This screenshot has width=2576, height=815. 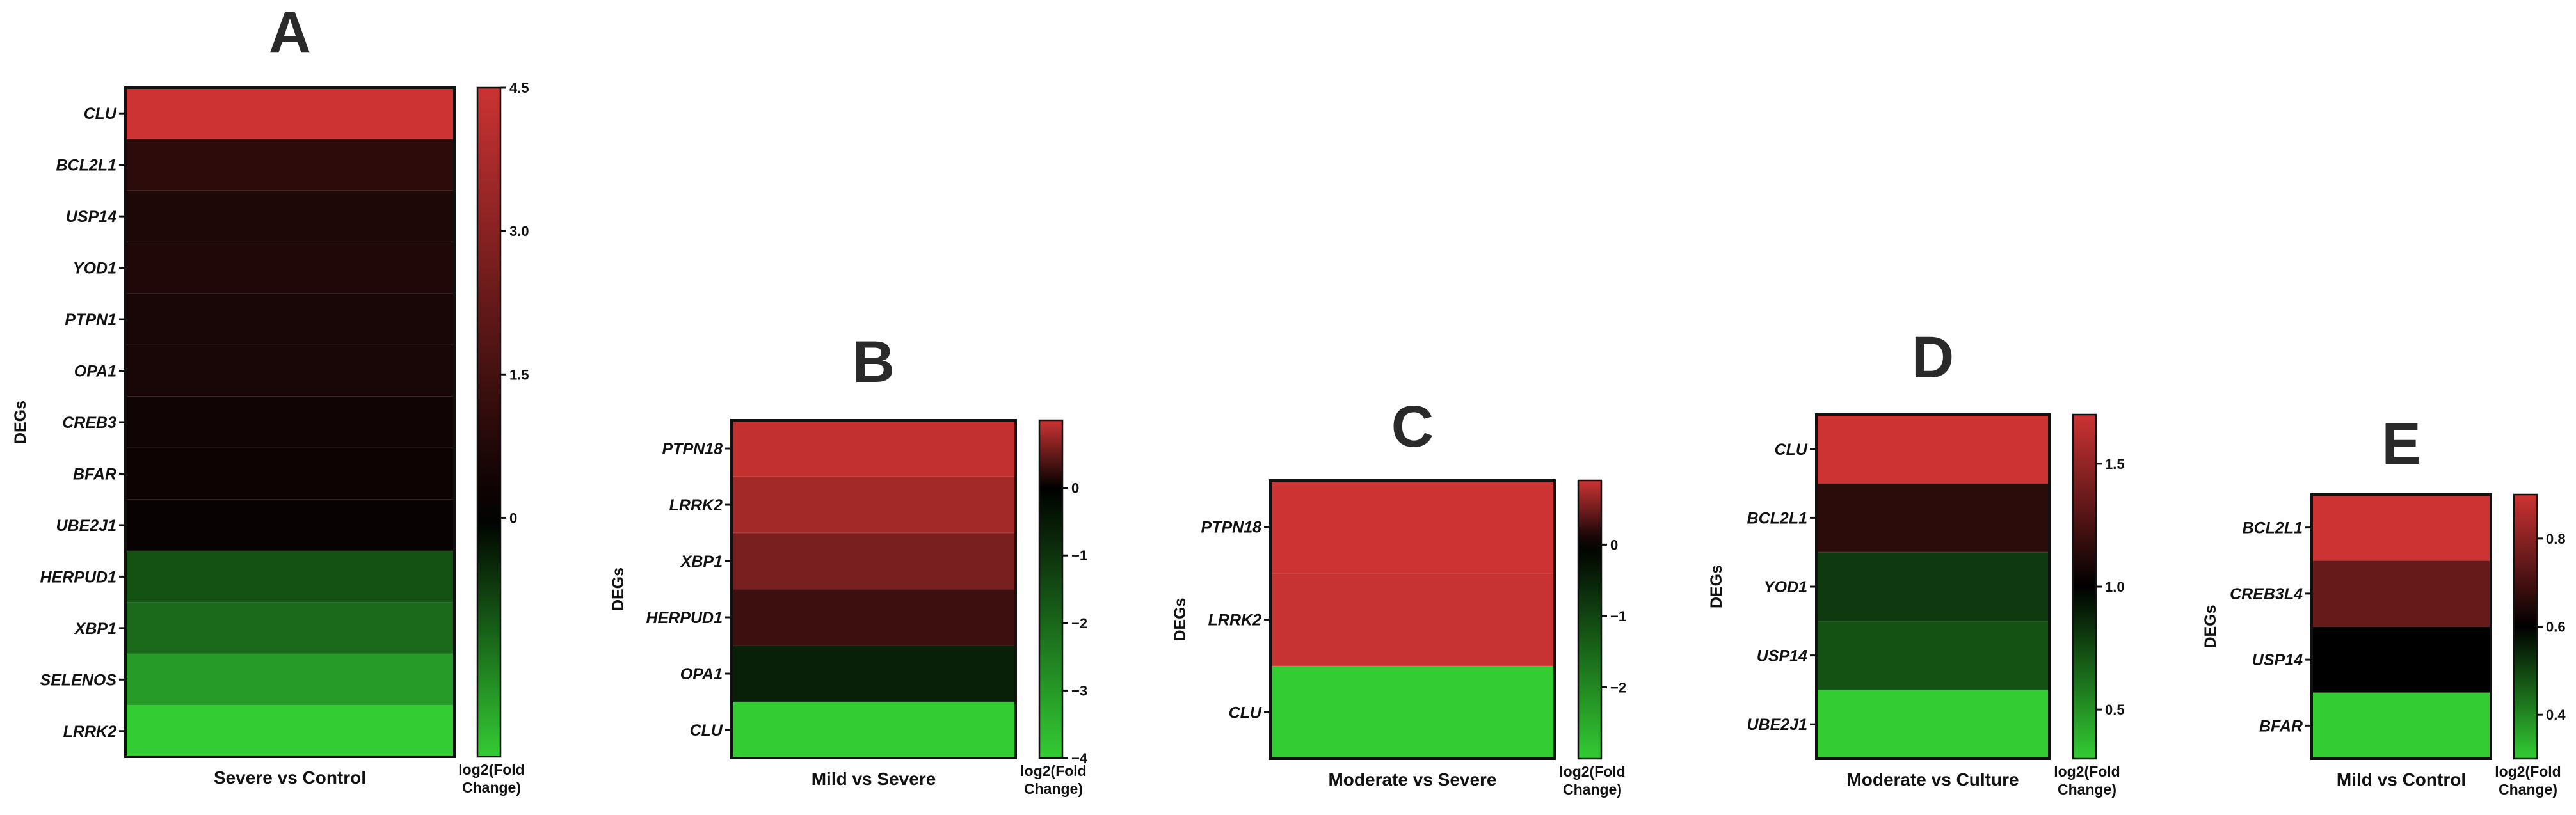 I want to click on panel-letter: E, so click(x=2400, y=444).